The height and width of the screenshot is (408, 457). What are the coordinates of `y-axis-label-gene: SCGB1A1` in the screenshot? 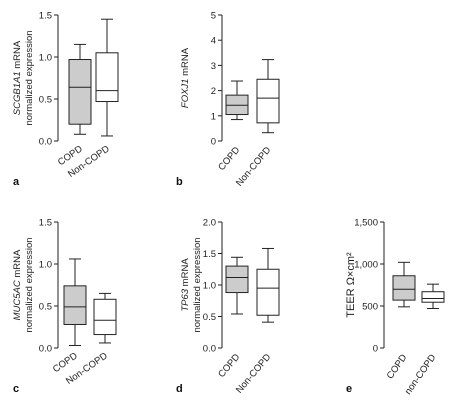 It's located at (17, 93).